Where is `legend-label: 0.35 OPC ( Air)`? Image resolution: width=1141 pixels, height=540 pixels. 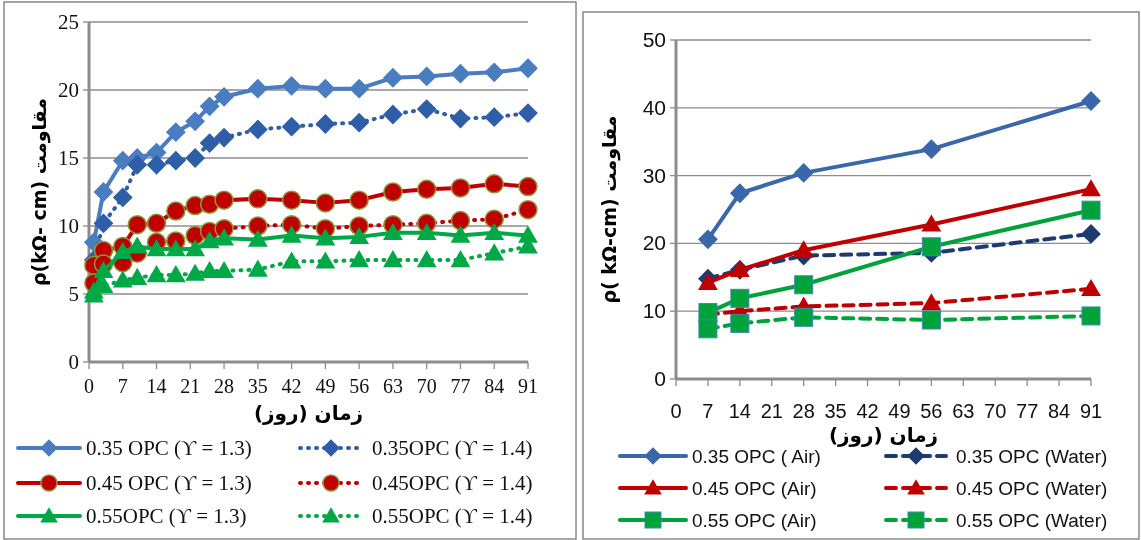
legend-label: 0.35 OPC ( Air) is located at coordinates (756, 456).